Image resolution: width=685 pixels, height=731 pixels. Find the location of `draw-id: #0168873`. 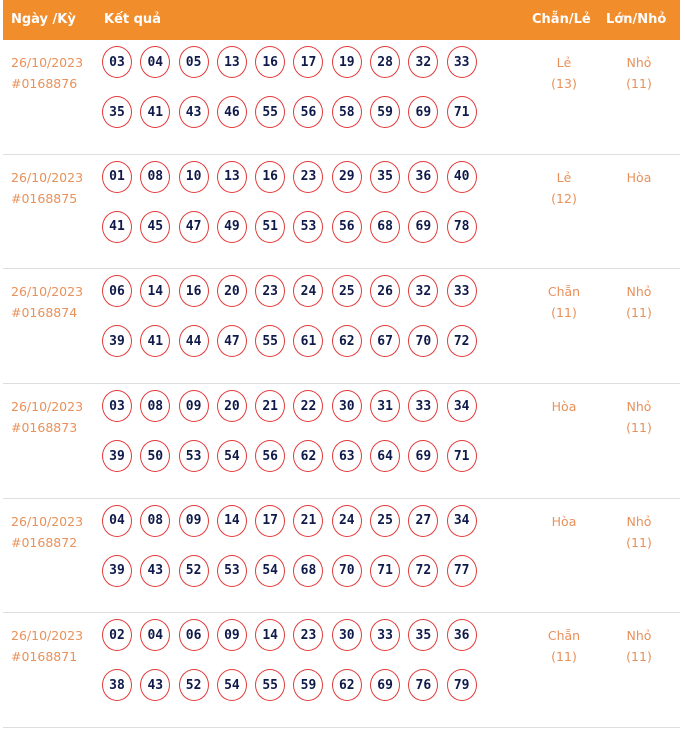

draw-id: #0168873 is located at coordinates (44, 428).